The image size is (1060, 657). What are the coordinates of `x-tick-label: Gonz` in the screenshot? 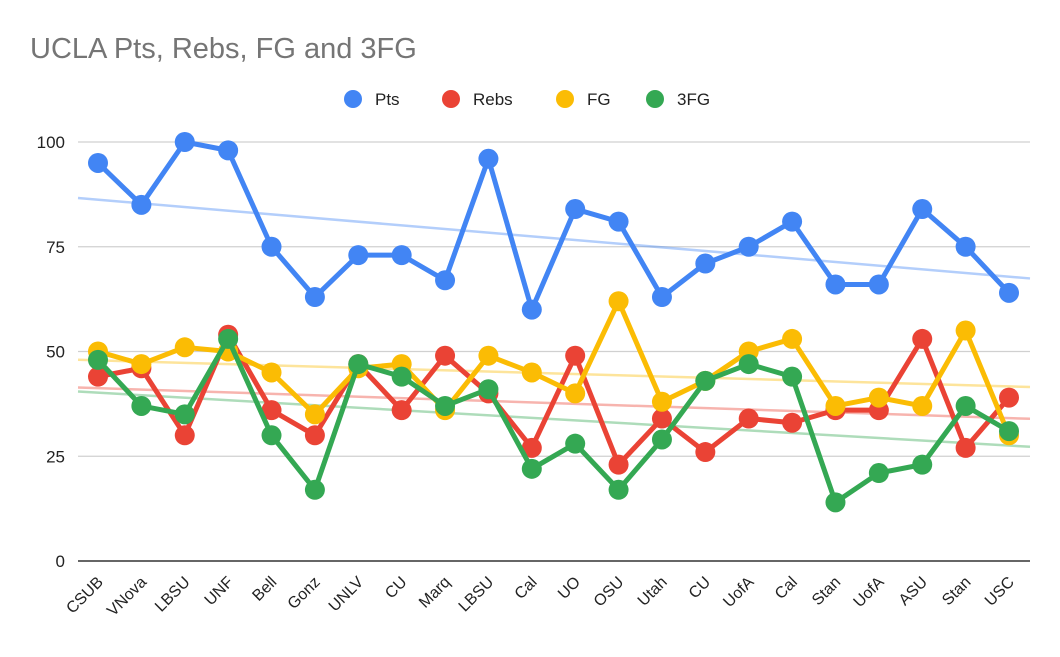 It's located at (304, 593).